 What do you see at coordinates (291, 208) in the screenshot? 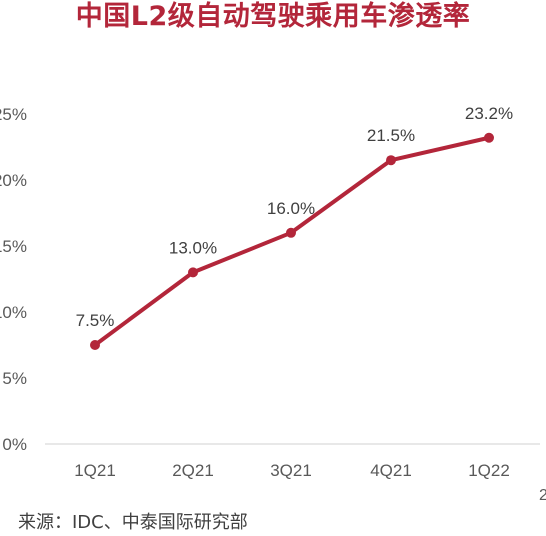
I see `data-label: 16.0%` at bounding box center [291, 208].